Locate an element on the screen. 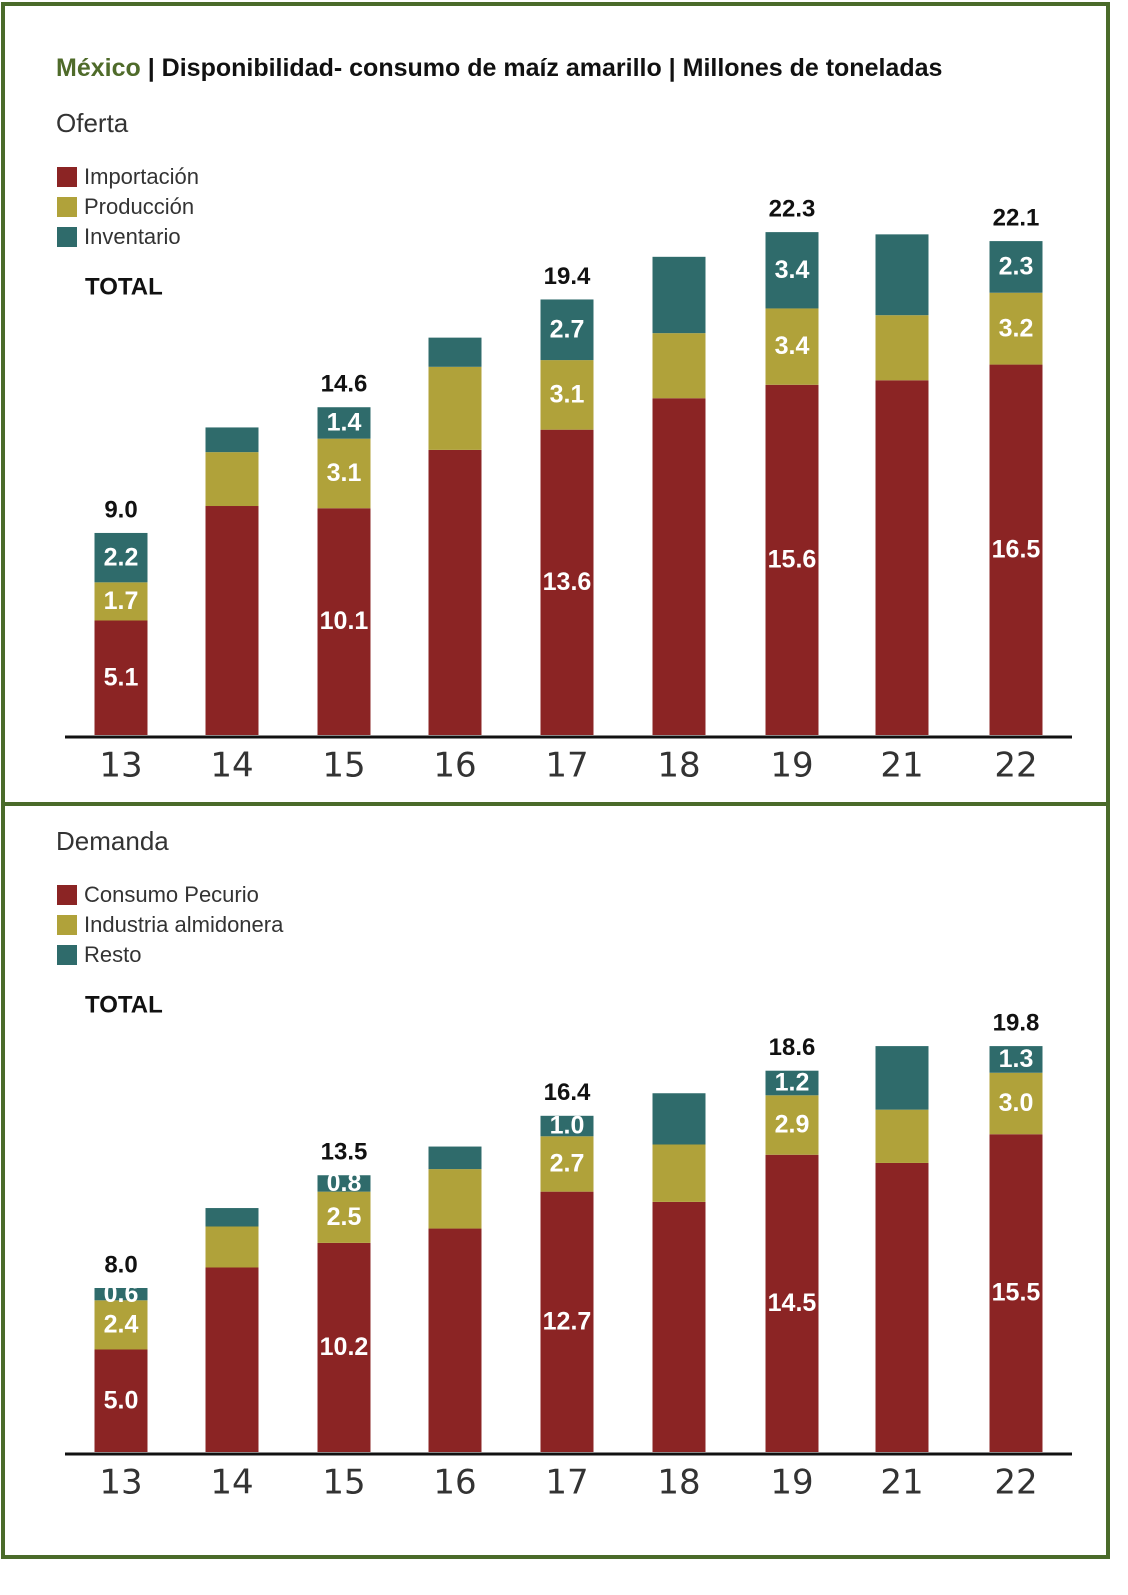 This screenshot has width=1128, height=1595. segment-label: 2.4 is located at coordinates (121, 1325).